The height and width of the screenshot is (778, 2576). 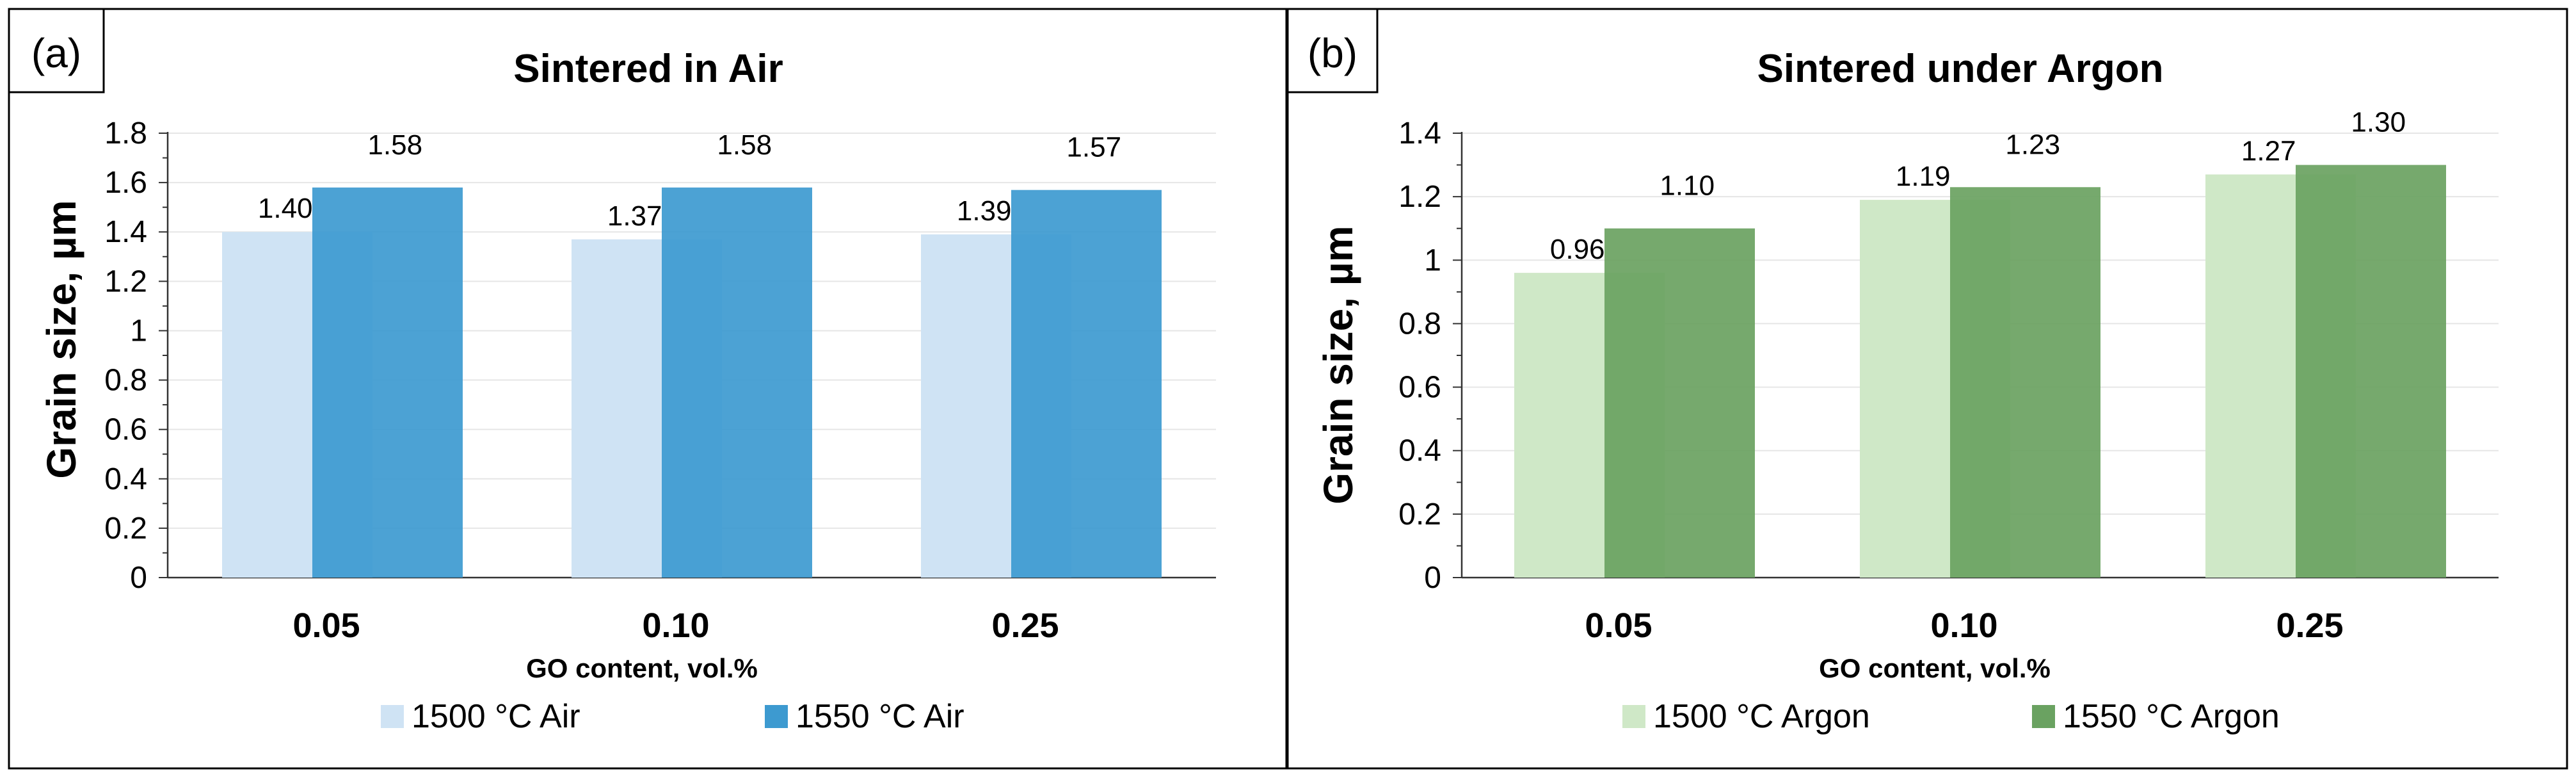 I want to click on panel-a-data-label: 1.37, so click(x=634, y=216).